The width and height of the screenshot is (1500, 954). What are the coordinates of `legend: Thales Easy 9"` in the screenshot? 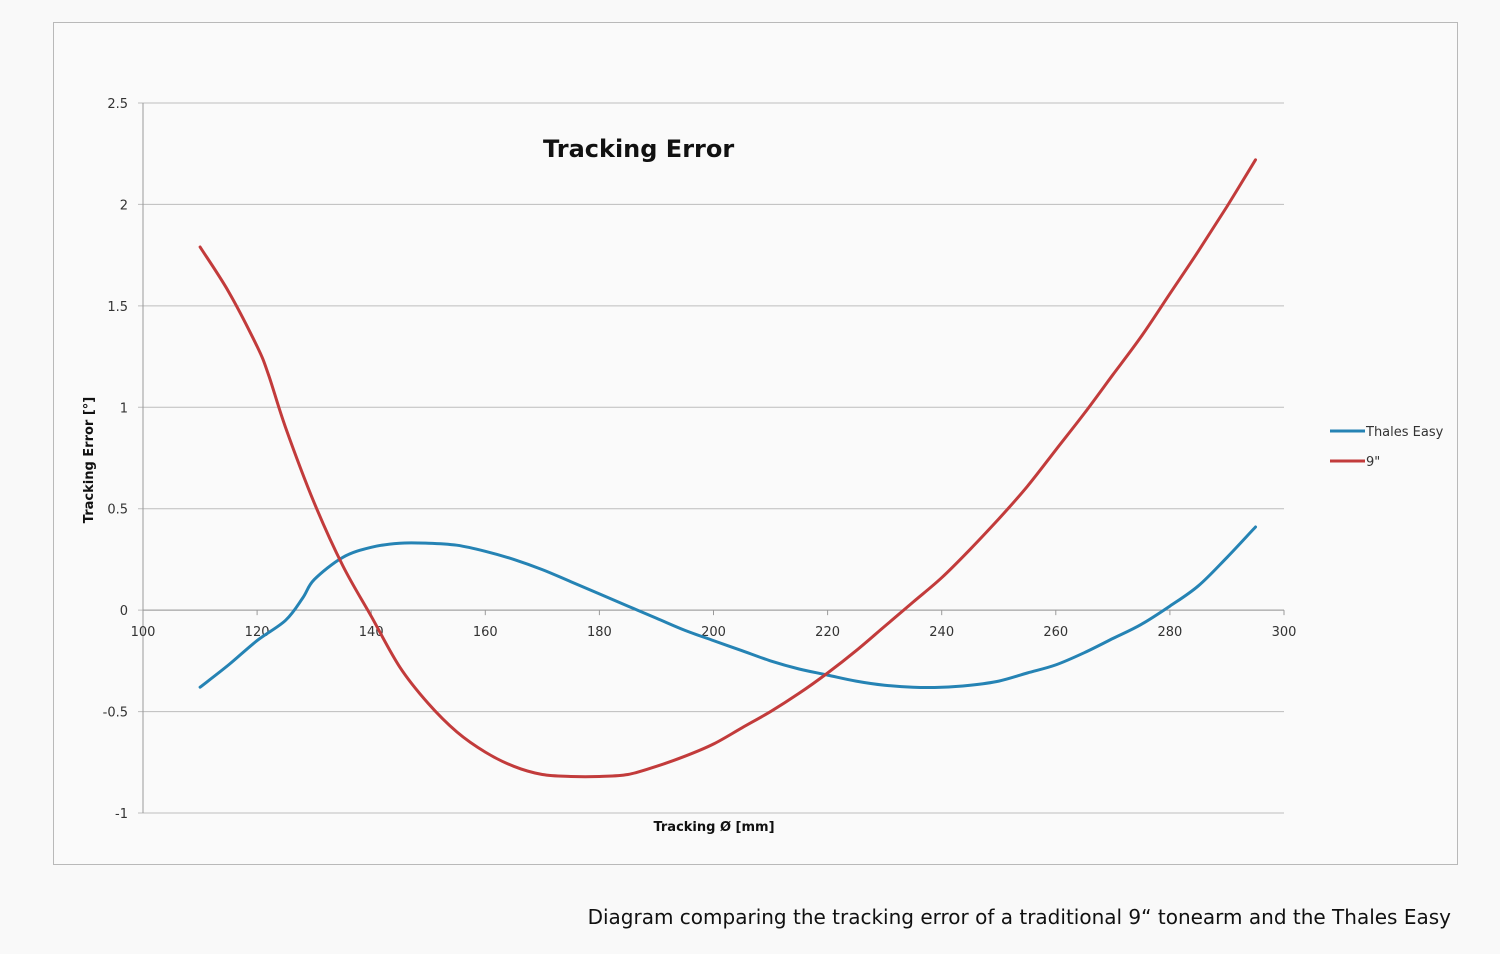 It's located at (1387, 447).